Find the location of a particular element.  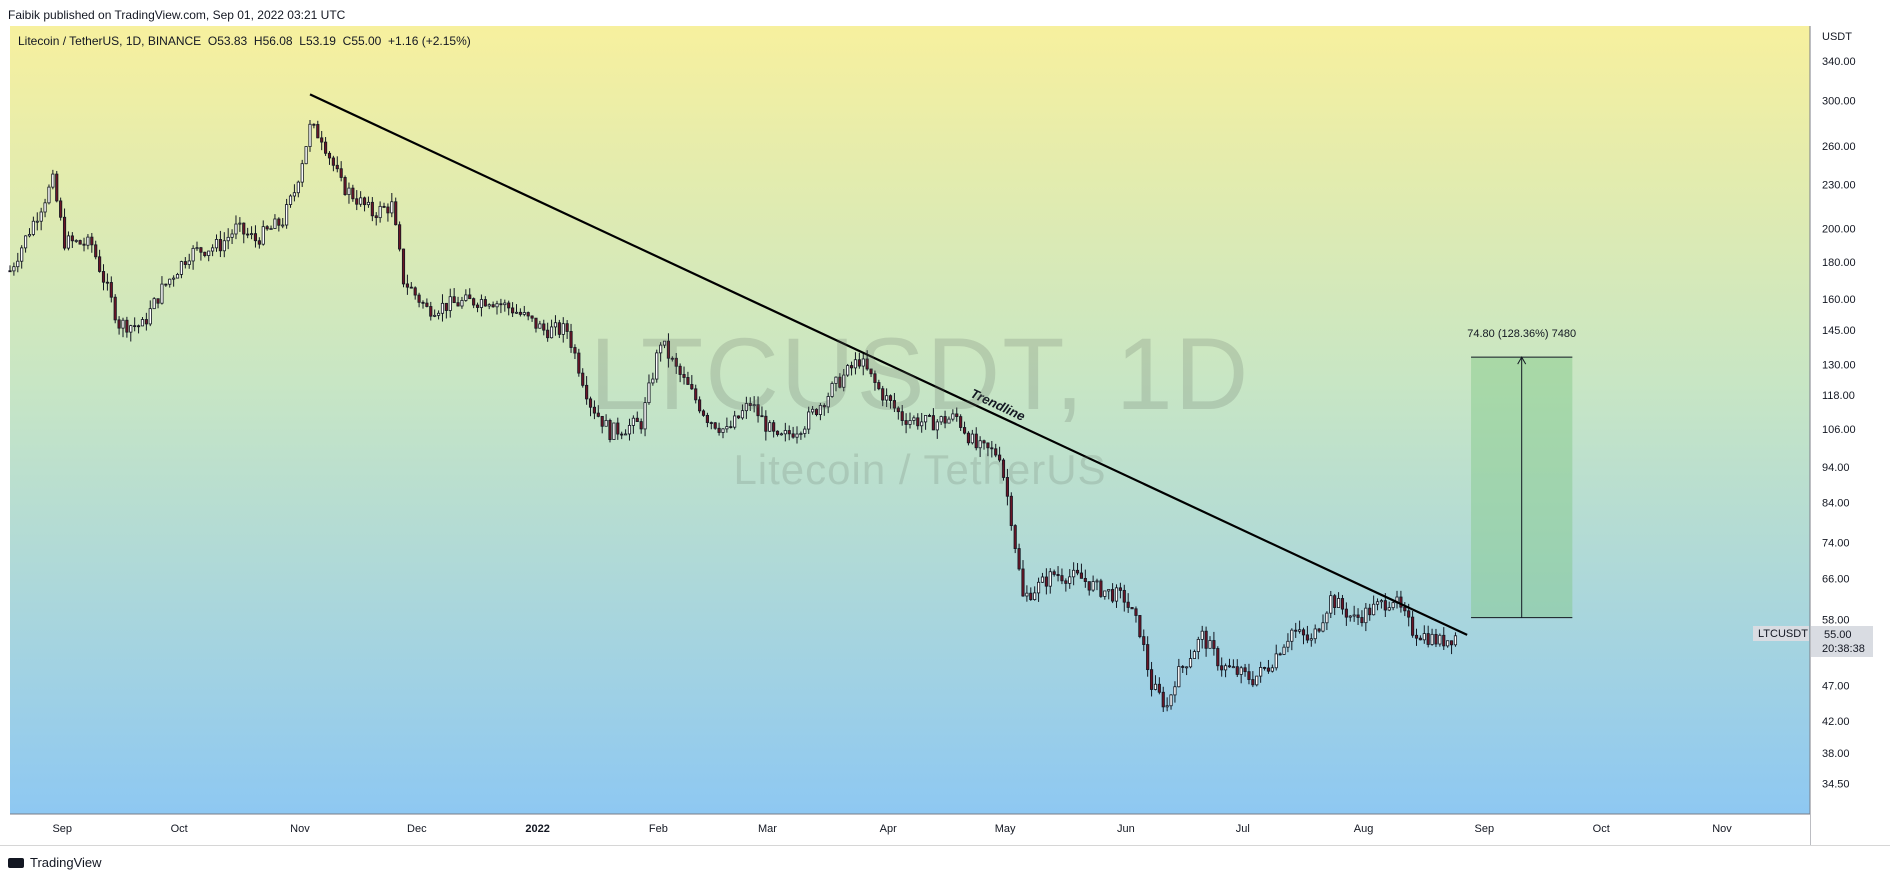

time-tick-label: Jul is located at coordinates (1243, 829).